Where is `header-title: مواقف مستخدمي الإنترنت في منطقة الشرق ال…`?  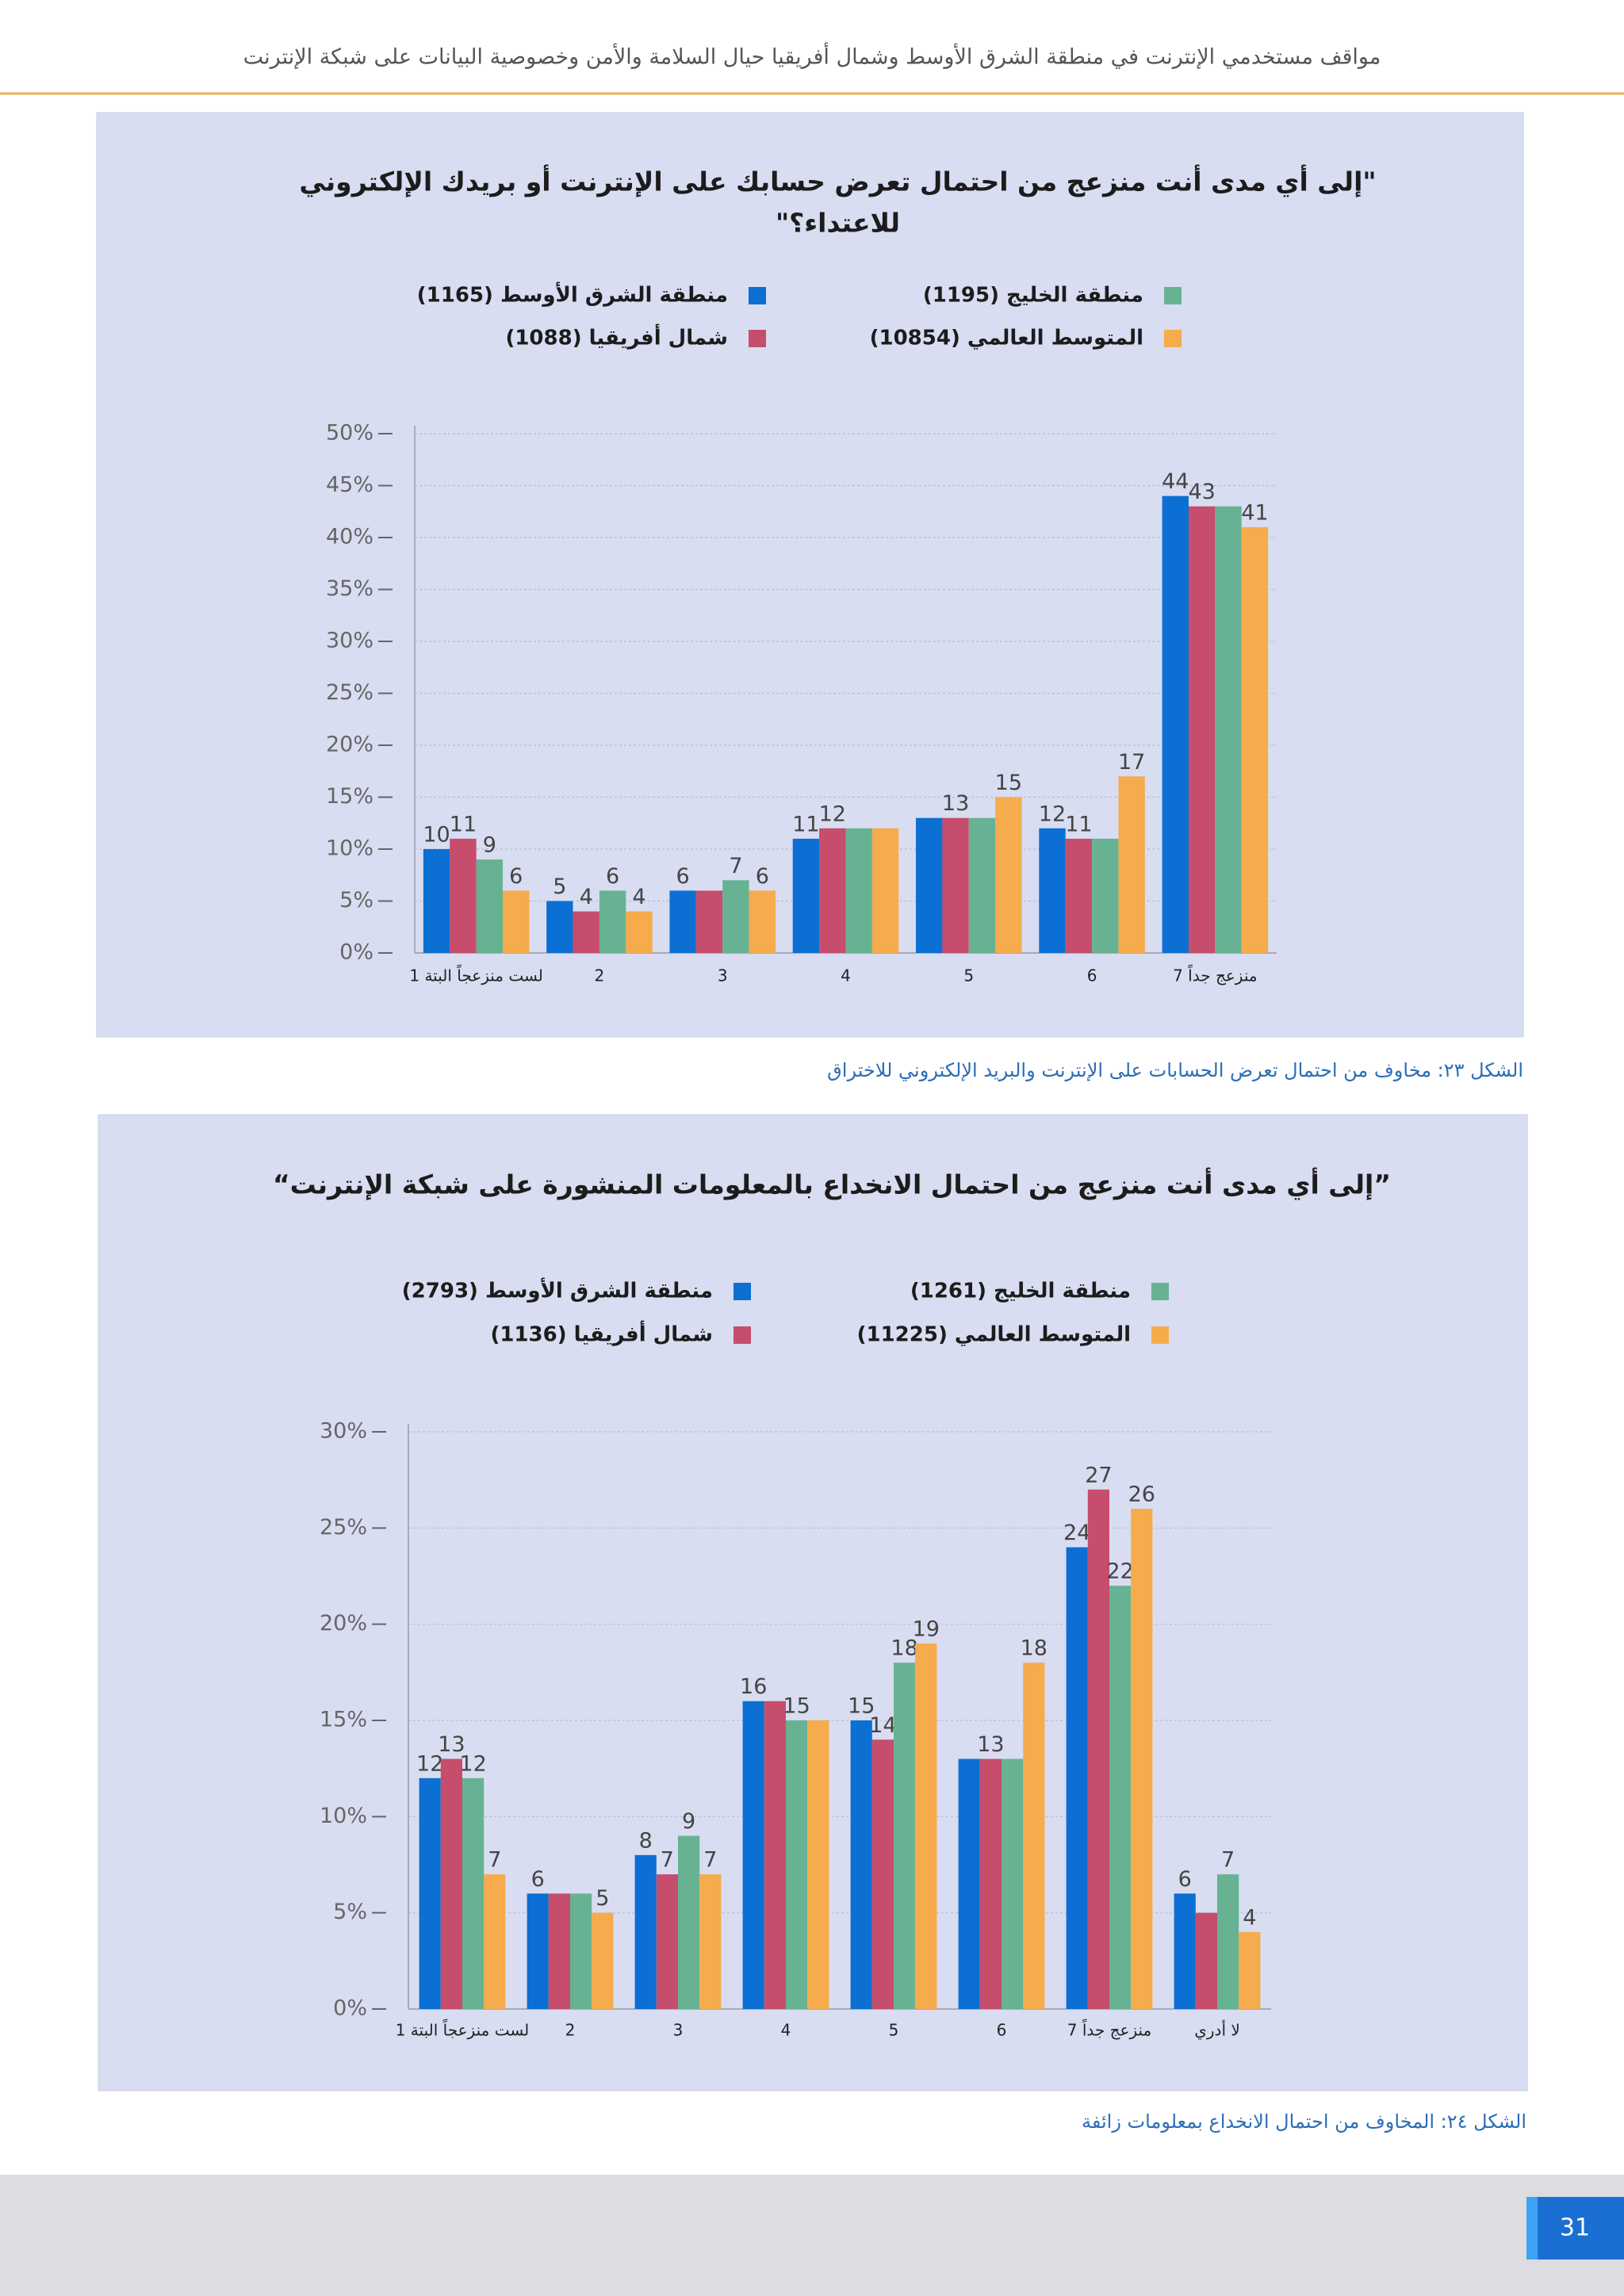
header-title: مواقف مستخدمي الإنترنت في منطقة الشرق ال… is located at coordinates (812, 56).